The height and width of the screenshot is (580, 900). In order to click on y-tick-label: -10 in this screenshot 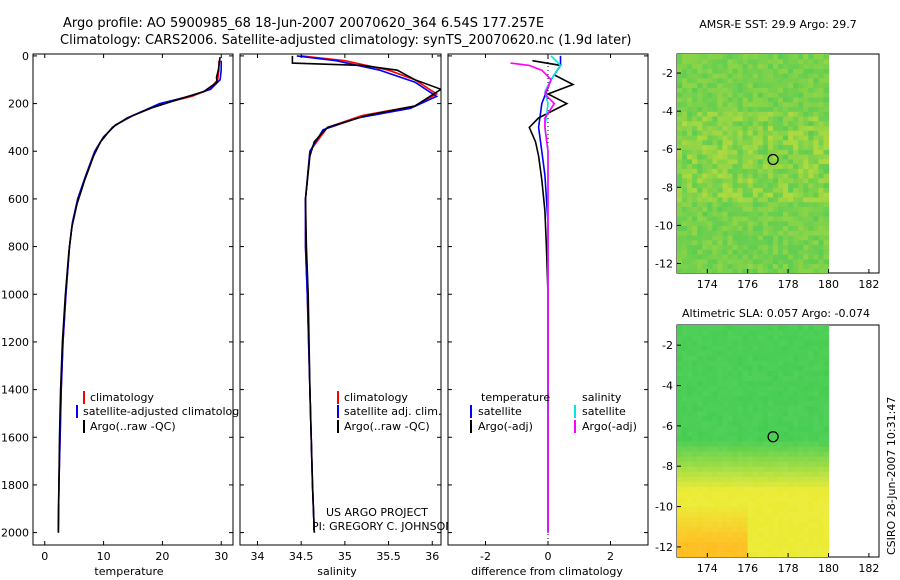, I will do `click(664, 507)`.